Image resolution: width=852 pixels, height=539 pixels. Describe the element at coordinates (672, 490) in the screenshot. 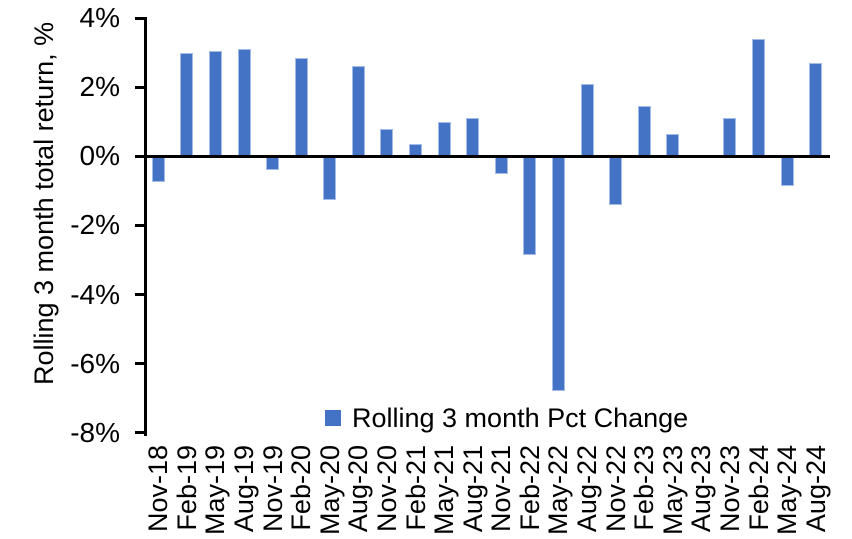

I see `x-tick-label: May-23` at that location.